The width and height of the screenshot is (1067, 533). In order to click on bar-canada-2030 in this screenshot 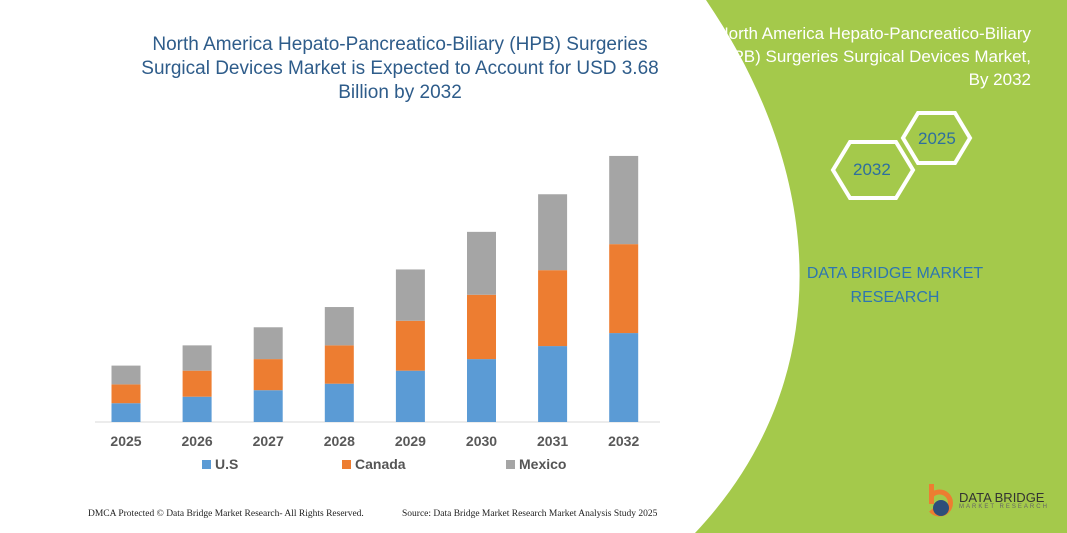, I will do `click(481, 327)`.